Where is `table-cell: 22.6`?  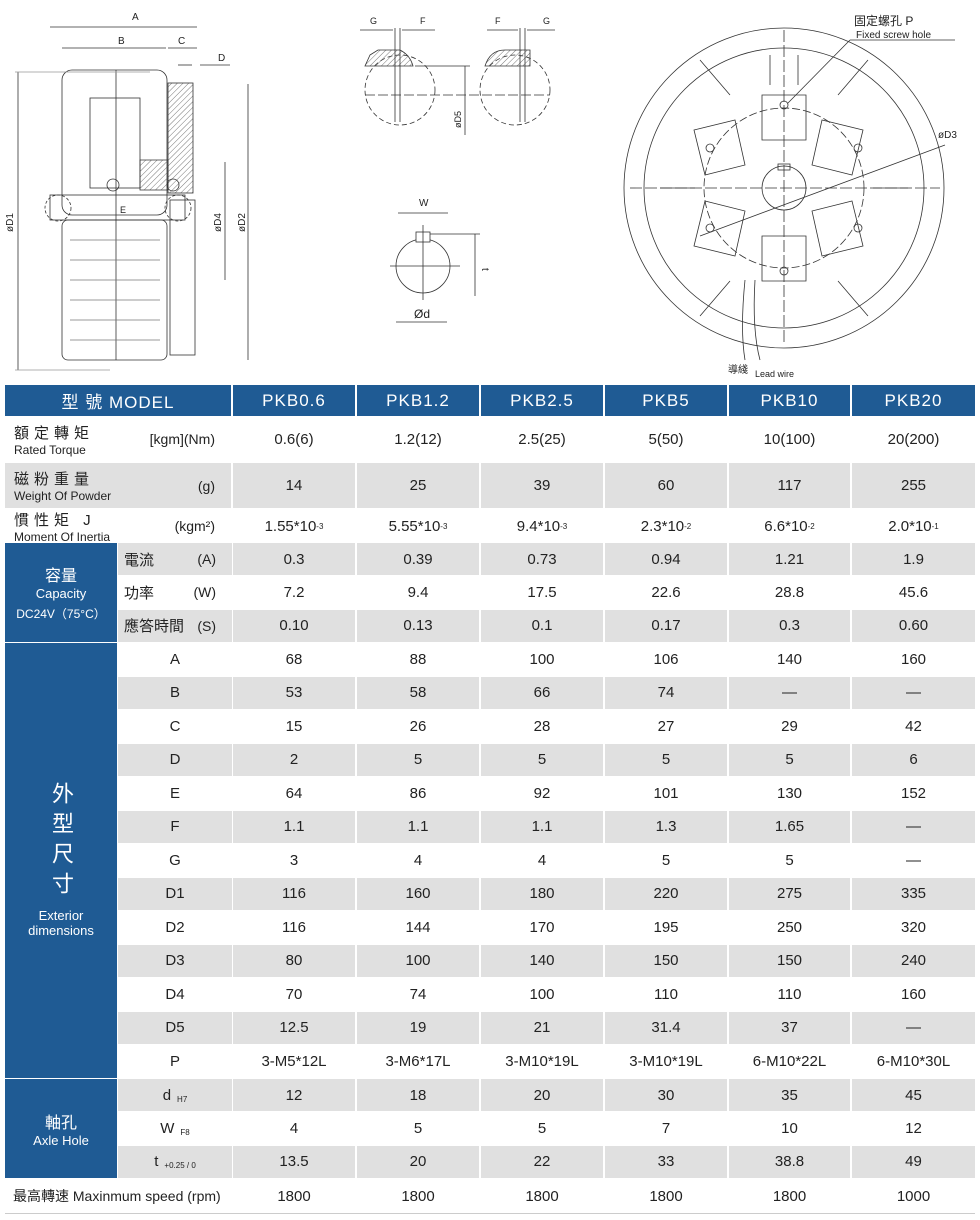
table-cell: 22.6 is located at coordinates (666, 592).